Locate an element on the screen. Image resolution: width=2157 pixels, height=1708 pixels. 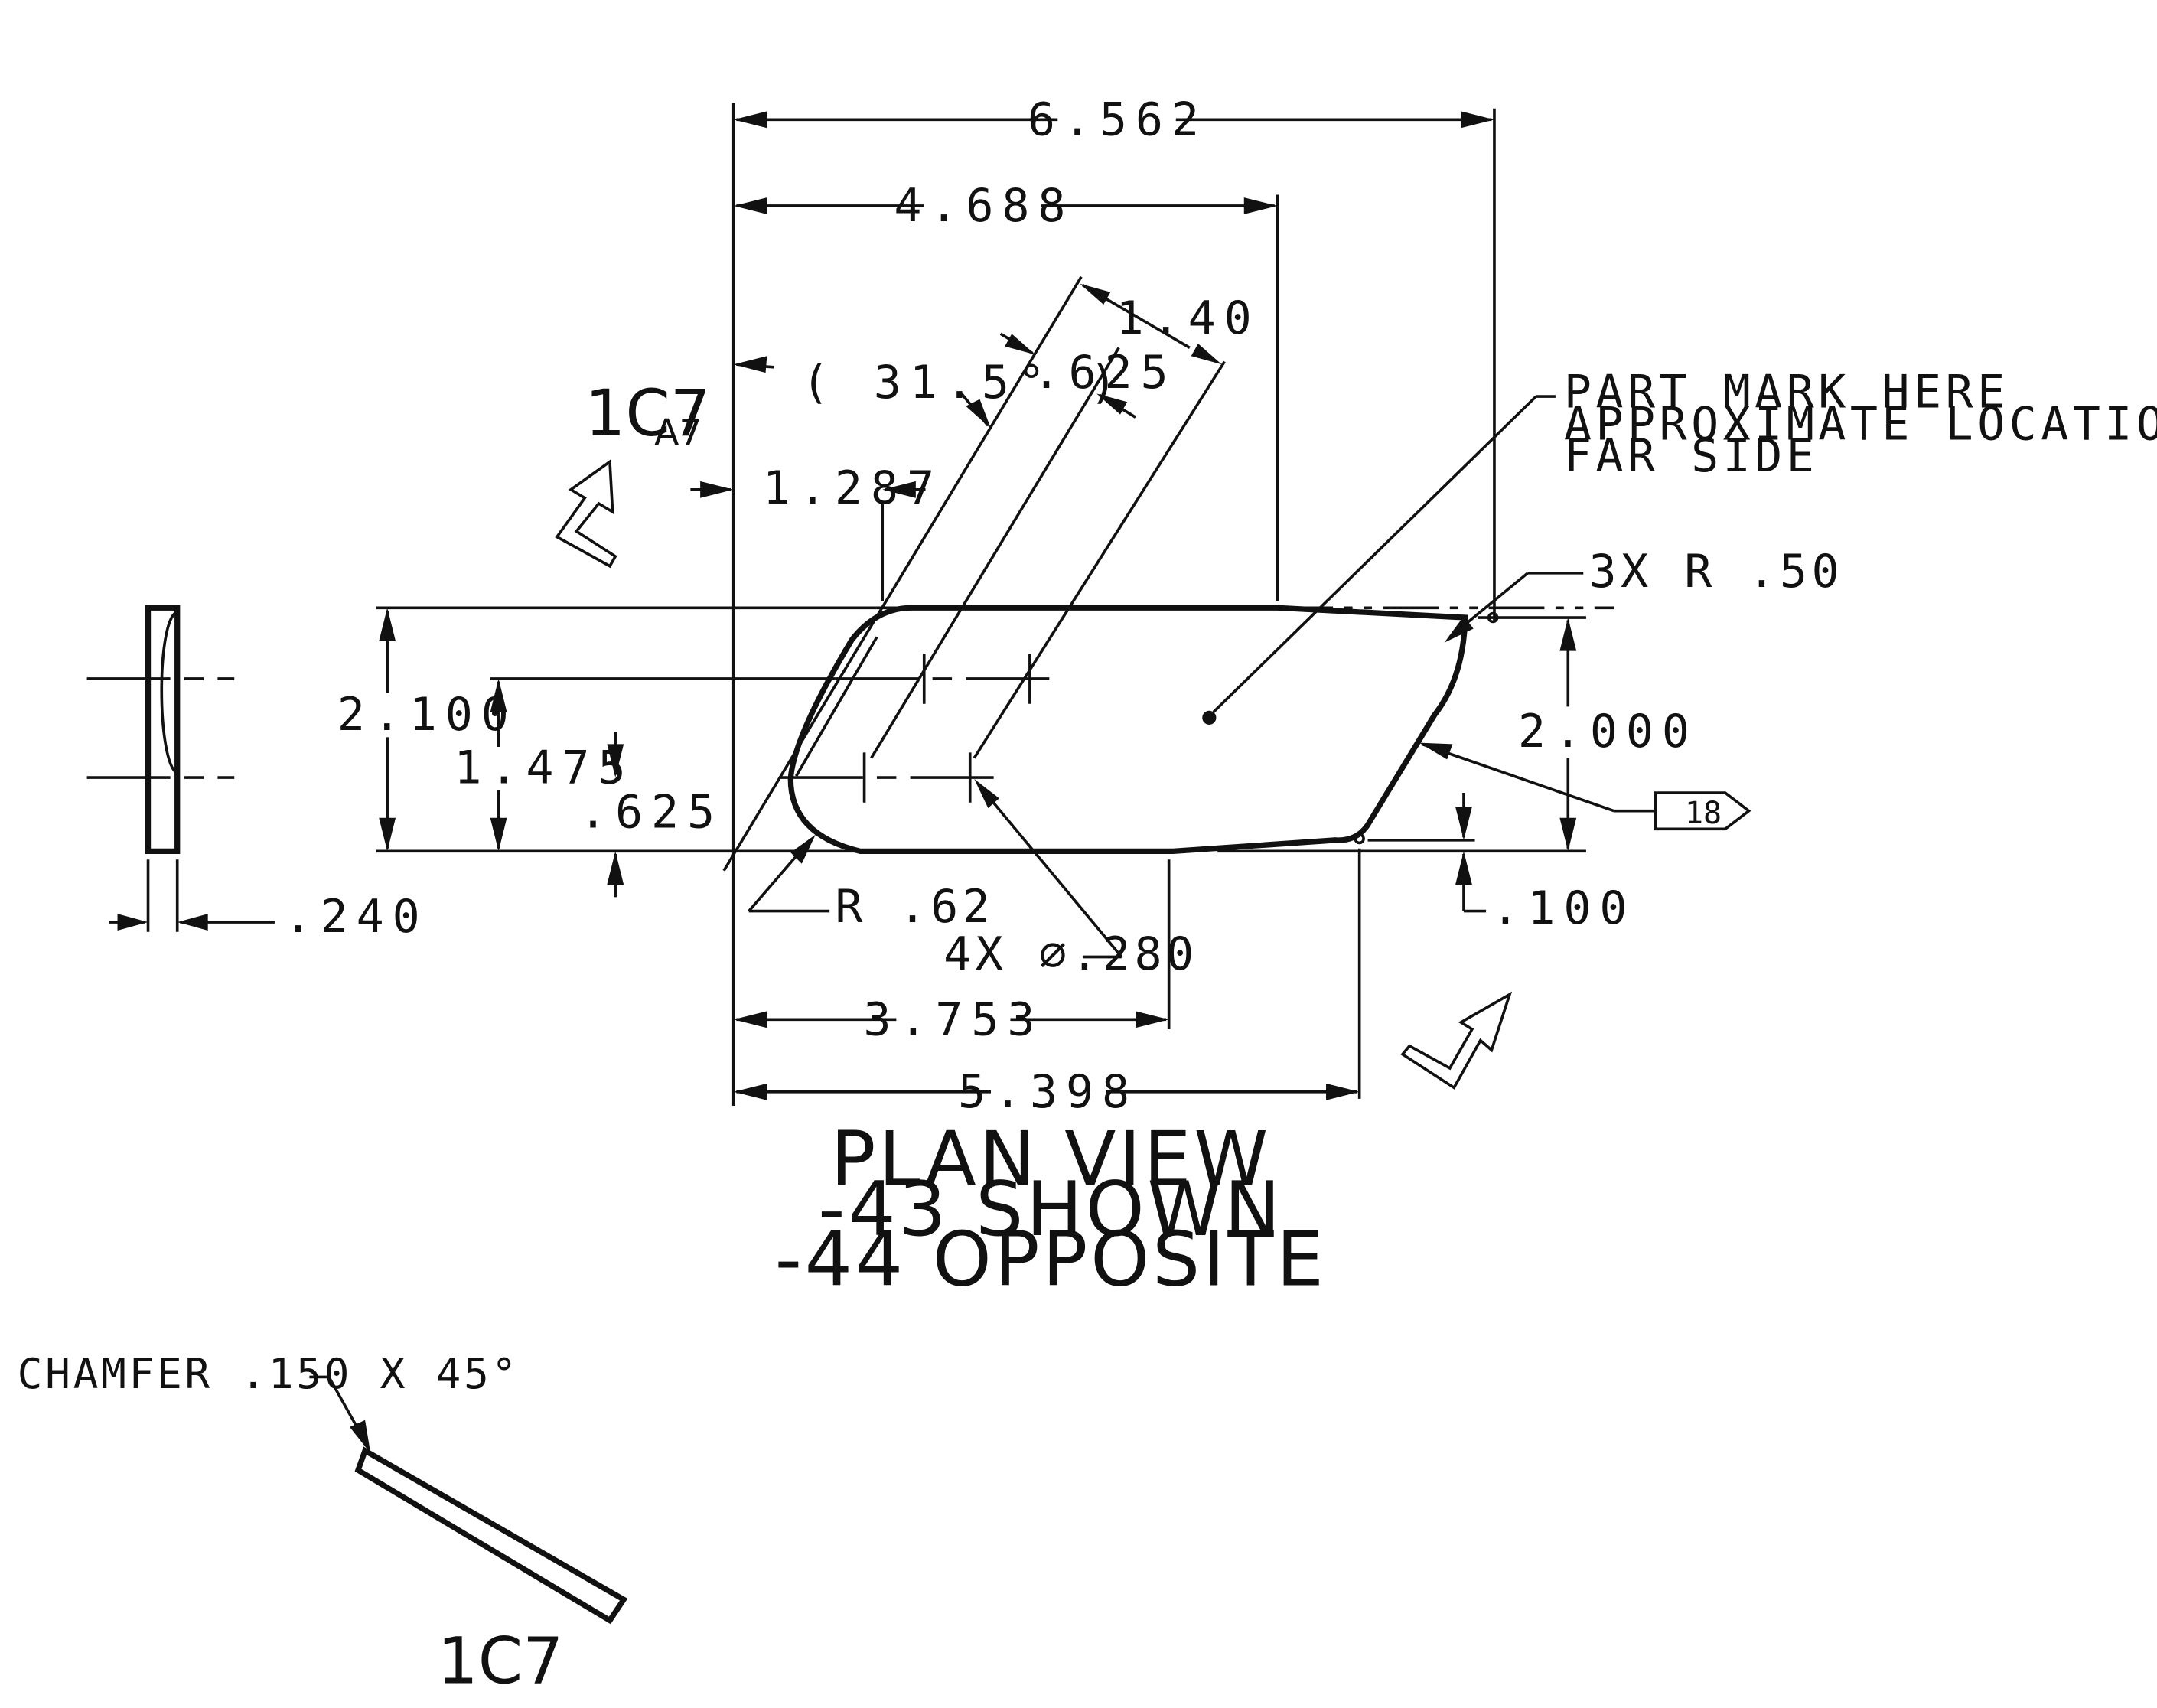
overall-length-dimension: 6.562 is located at coordinates (1118, 119).